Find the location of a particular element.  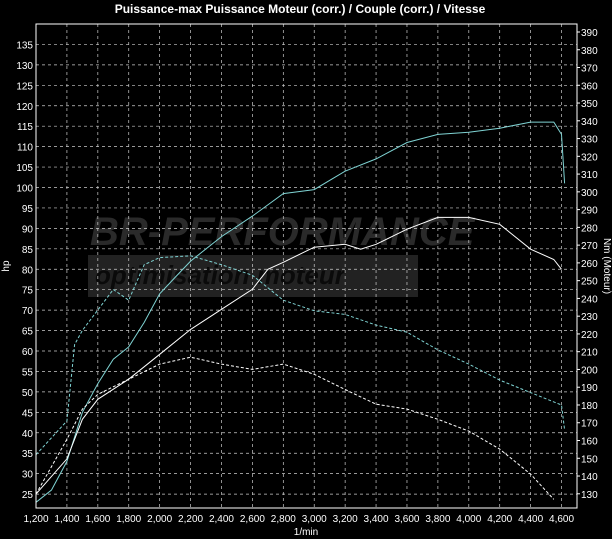

y2-tick-label: 280 is located at coordinates (589, 228).